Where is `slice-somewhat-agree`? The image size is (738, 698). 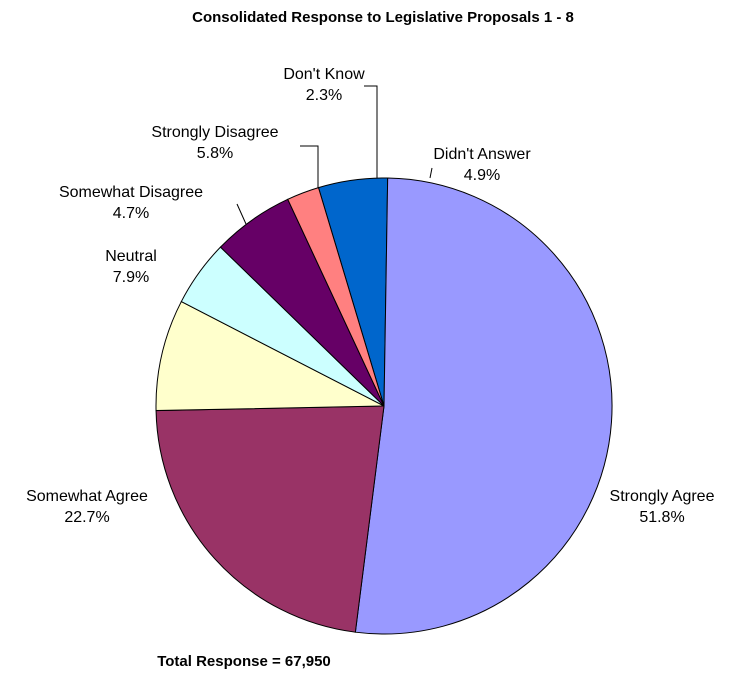 slice-somewhat-agree is located at coordinates (270, 519).